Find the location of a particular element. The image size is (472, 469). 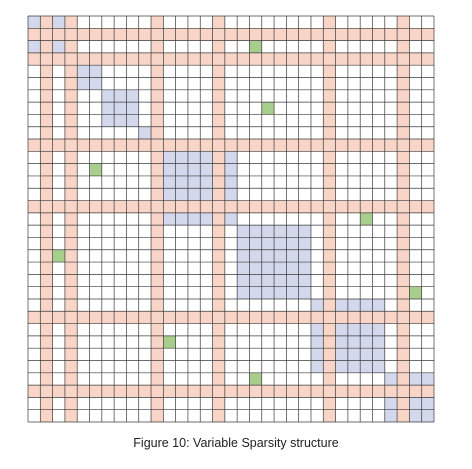

random-attention-cell is located at coordinates (58, 256).